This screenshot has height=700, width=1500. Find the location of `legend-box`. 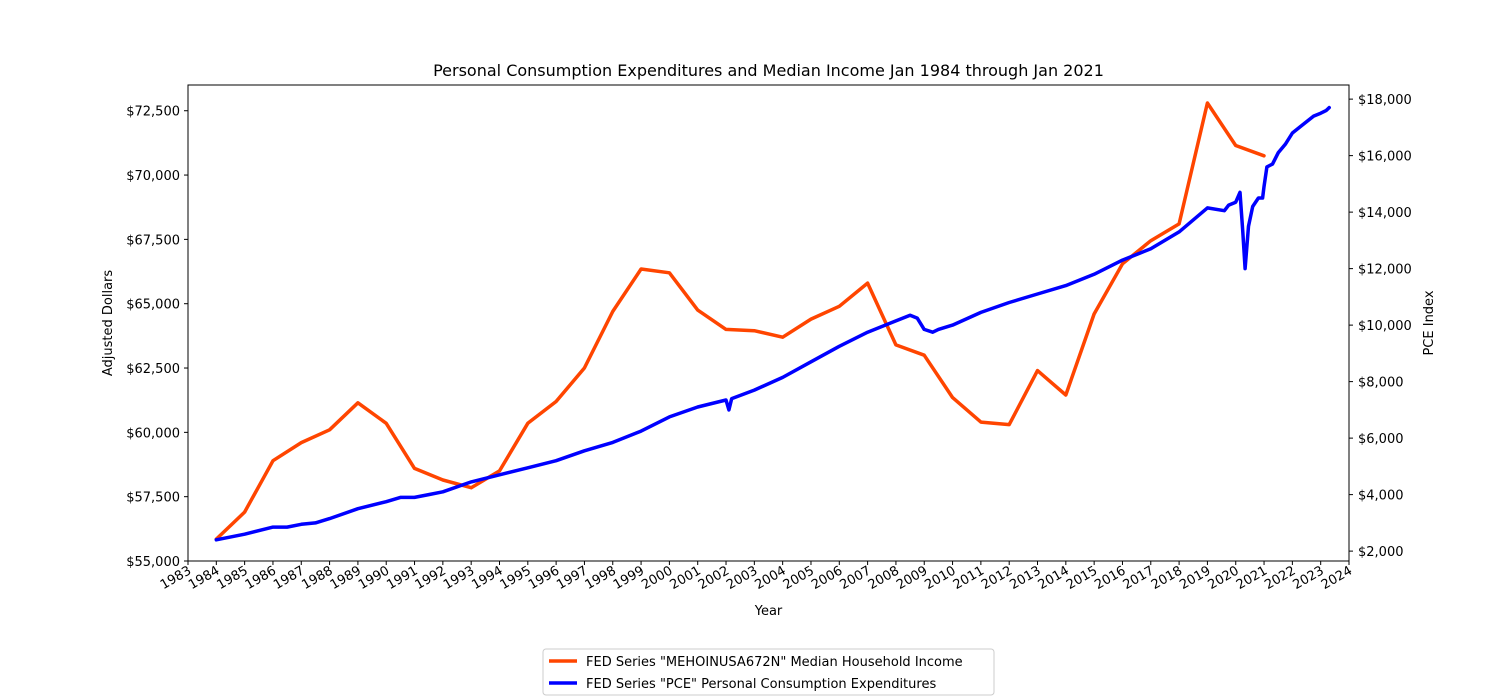

legend-box is located at coordinates (768, 672).